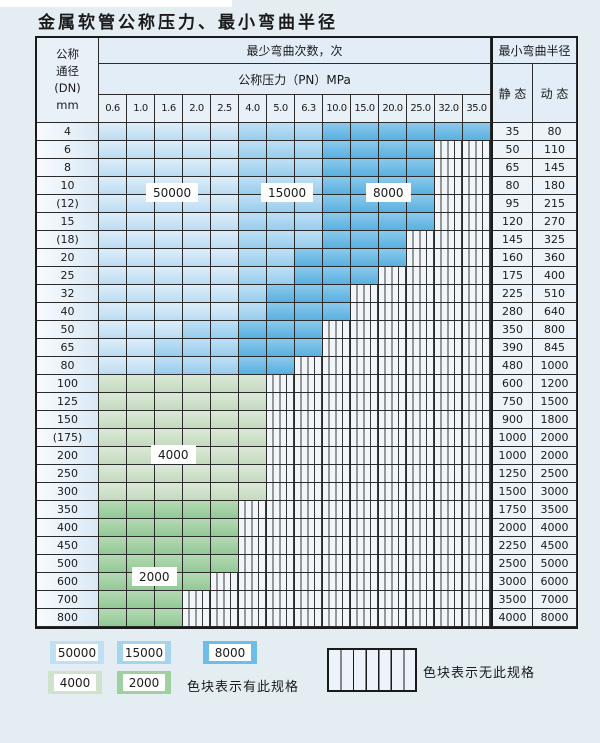 This screenshot has width=600, height=743. I want to click on dn-label: 450, so click(68, 546).